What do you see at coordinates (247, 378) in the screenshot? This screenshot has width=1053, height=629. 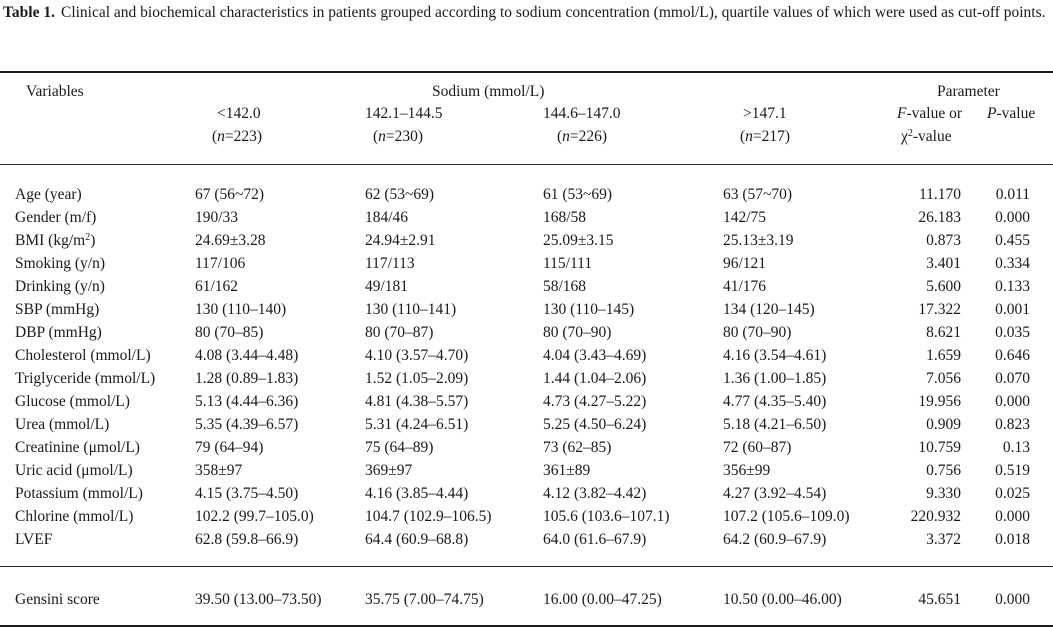 I see `cell-sodium-group-1: 1.28 (0.89–1.83)` at bounding box center [247, 378].